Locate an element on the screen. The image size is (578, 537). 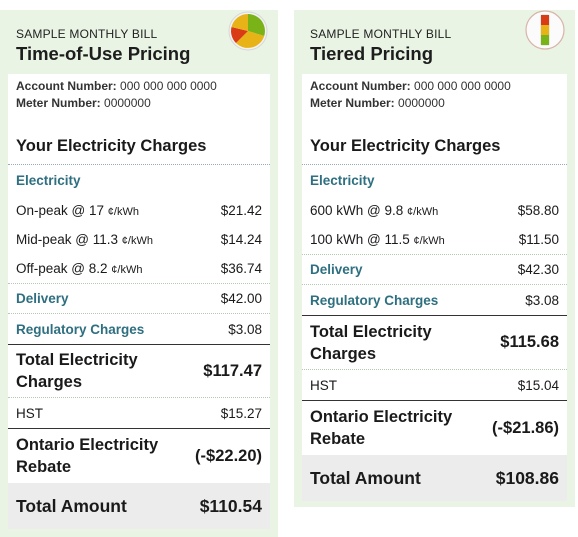
tiered-card-header: SAMPLE MONTHLY BILL Tiered Pricing is located at coordinates (434, 42).